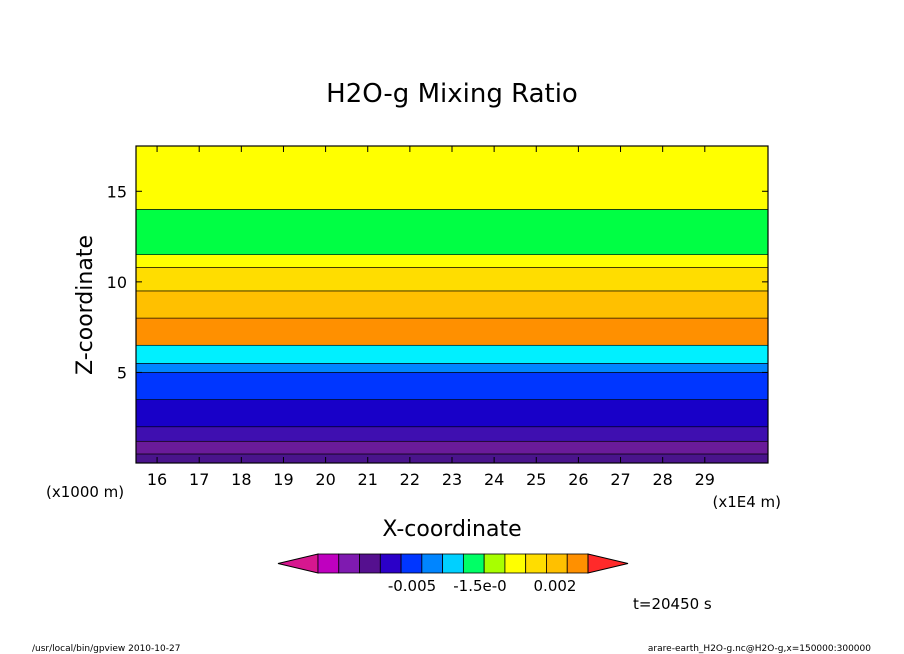 The height and width of the screenshot is (654, 904). What do you see at coordinates (452, 386) in the screenshot?
I see `band-blue` at bounding box center [452, 386].